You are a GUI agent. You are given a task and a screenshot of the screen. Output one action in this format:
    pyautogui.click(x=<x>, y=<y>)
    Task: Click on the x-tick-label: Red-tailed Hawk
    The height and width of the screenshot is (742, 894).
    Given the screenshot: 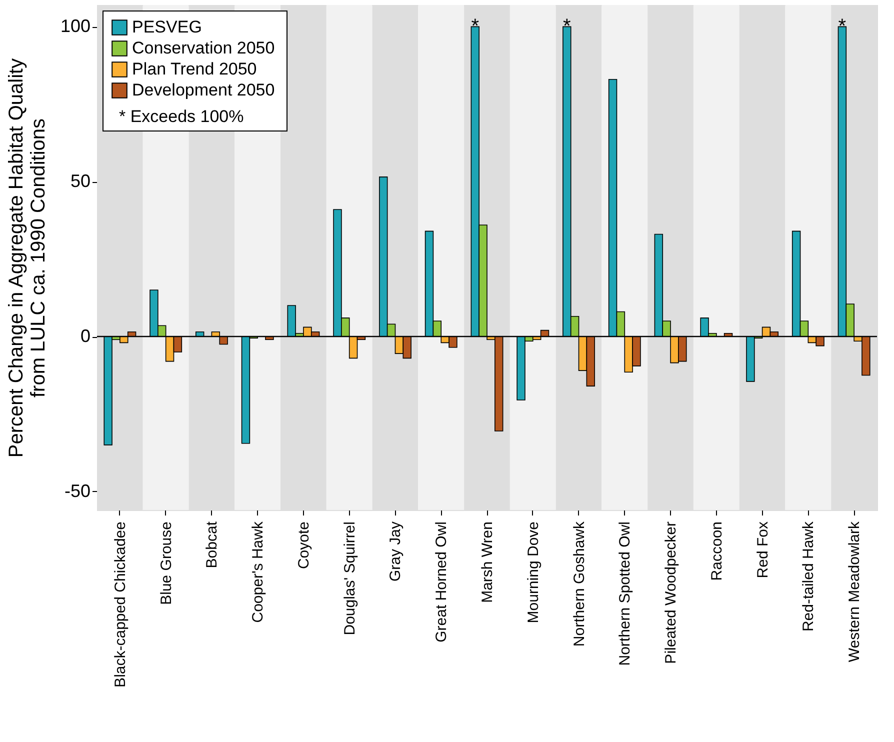 What is the action you would take?
    pyautogui.click(x=809, y=576)
    